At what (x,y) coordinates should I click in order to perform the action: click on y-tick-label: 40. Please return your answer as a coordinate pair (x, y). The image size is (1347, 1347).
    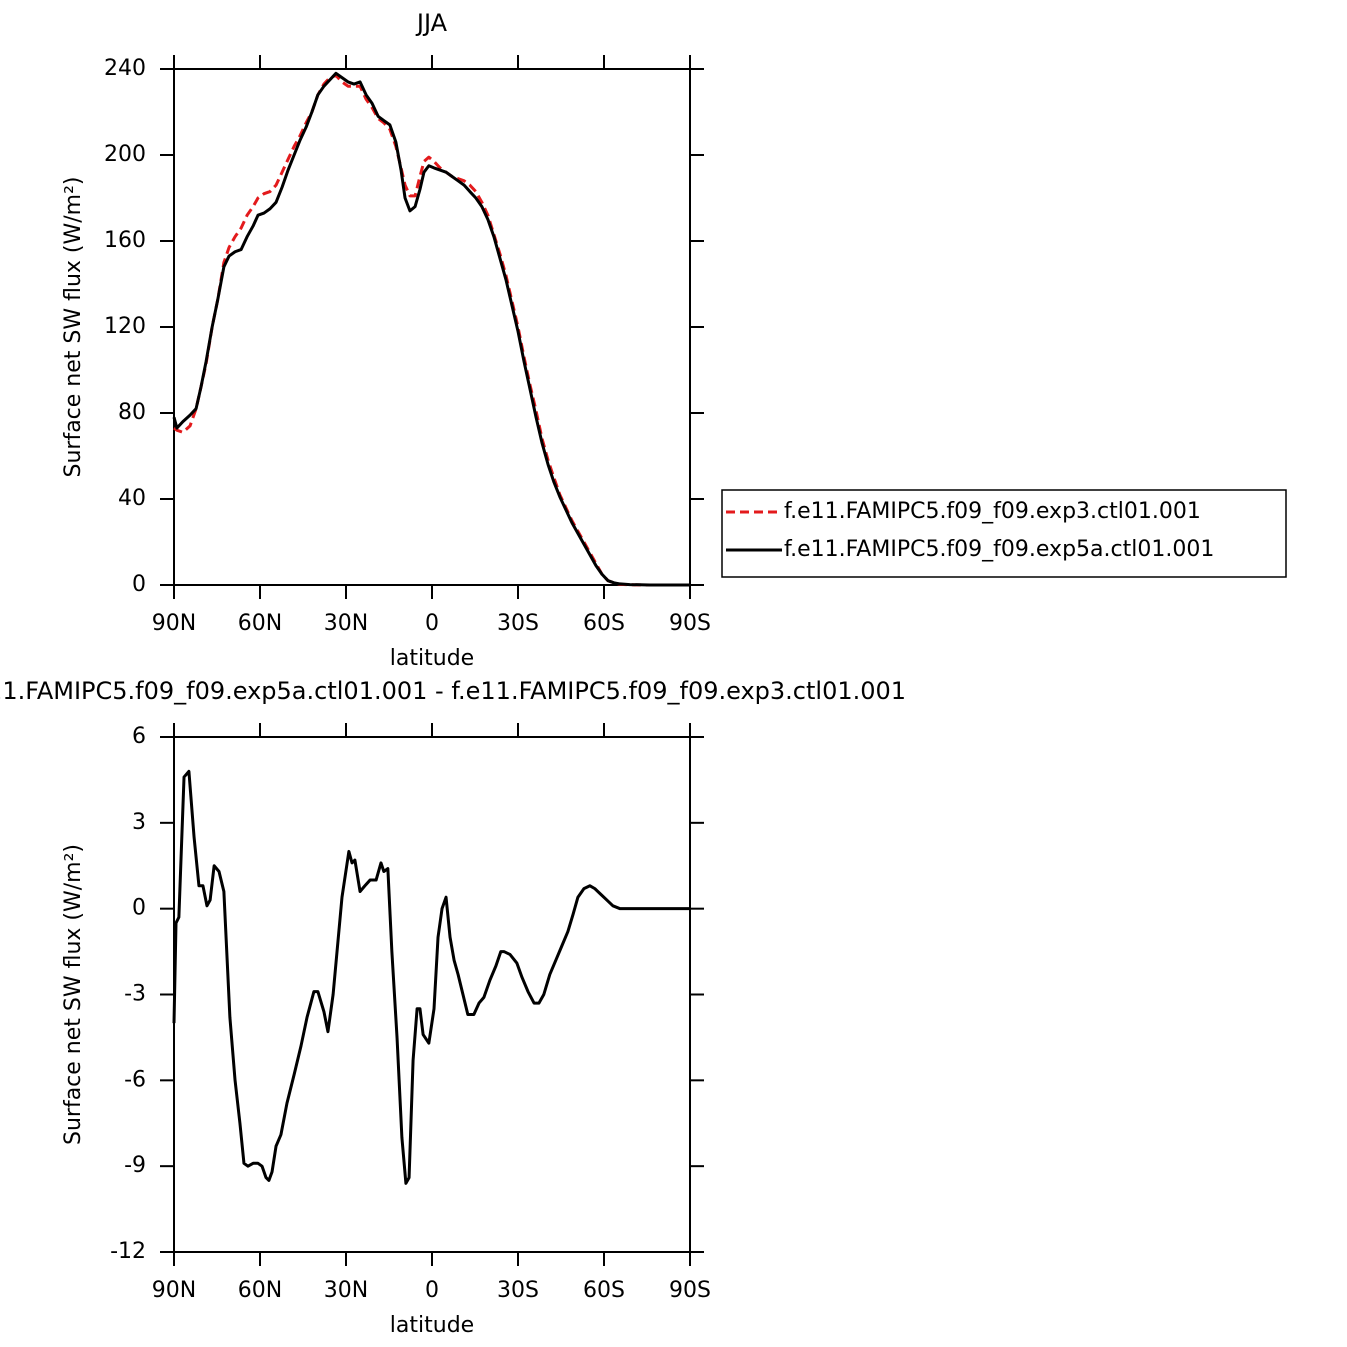
    Looking at the image, I should click on (132, 498).